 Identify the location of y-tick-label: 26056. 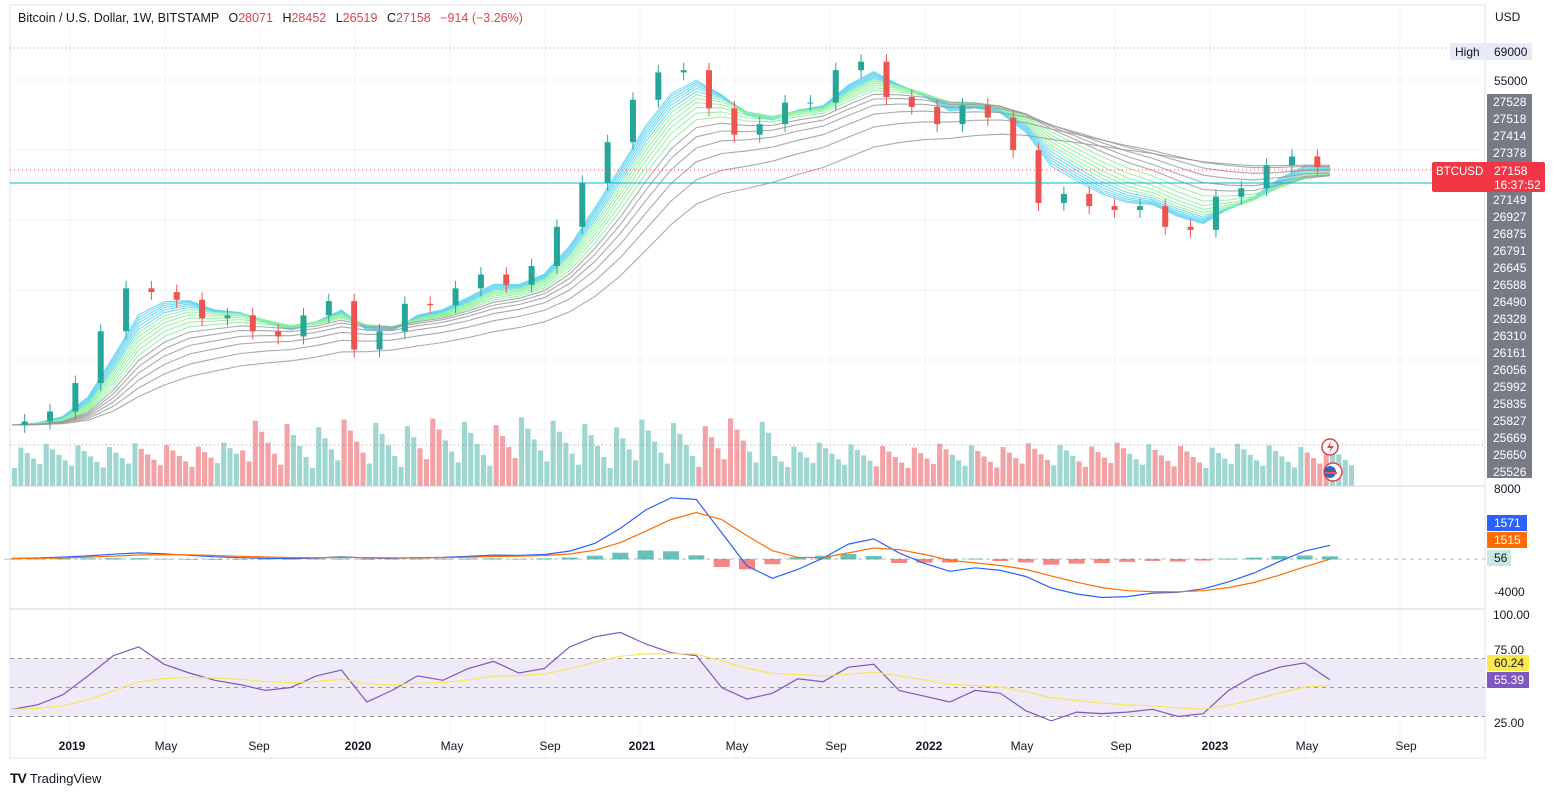
(1510, 370).